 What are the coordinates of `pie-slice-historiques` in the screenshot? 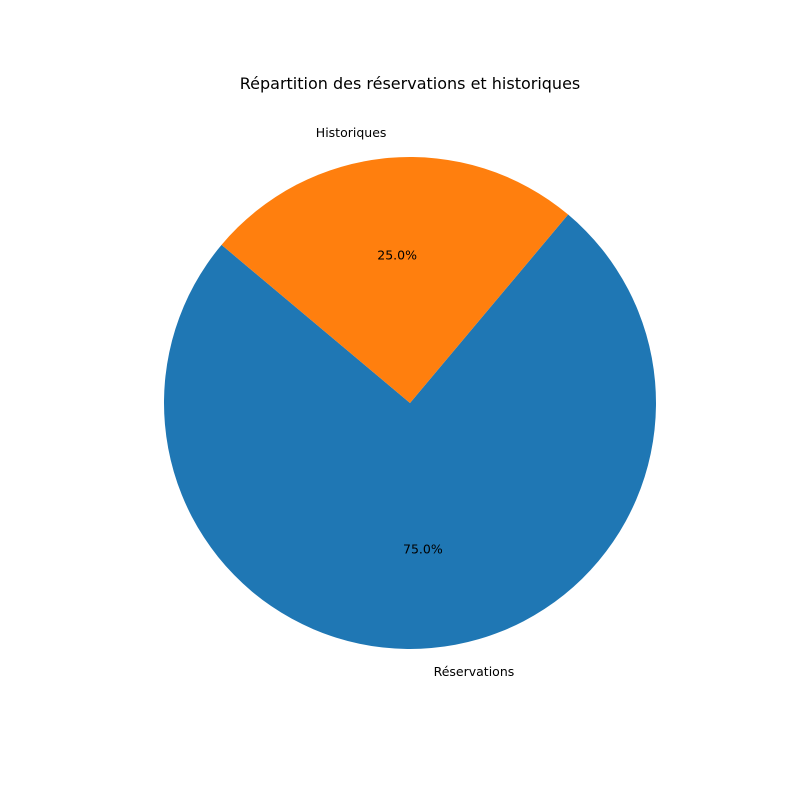 It's located at (395, 279).